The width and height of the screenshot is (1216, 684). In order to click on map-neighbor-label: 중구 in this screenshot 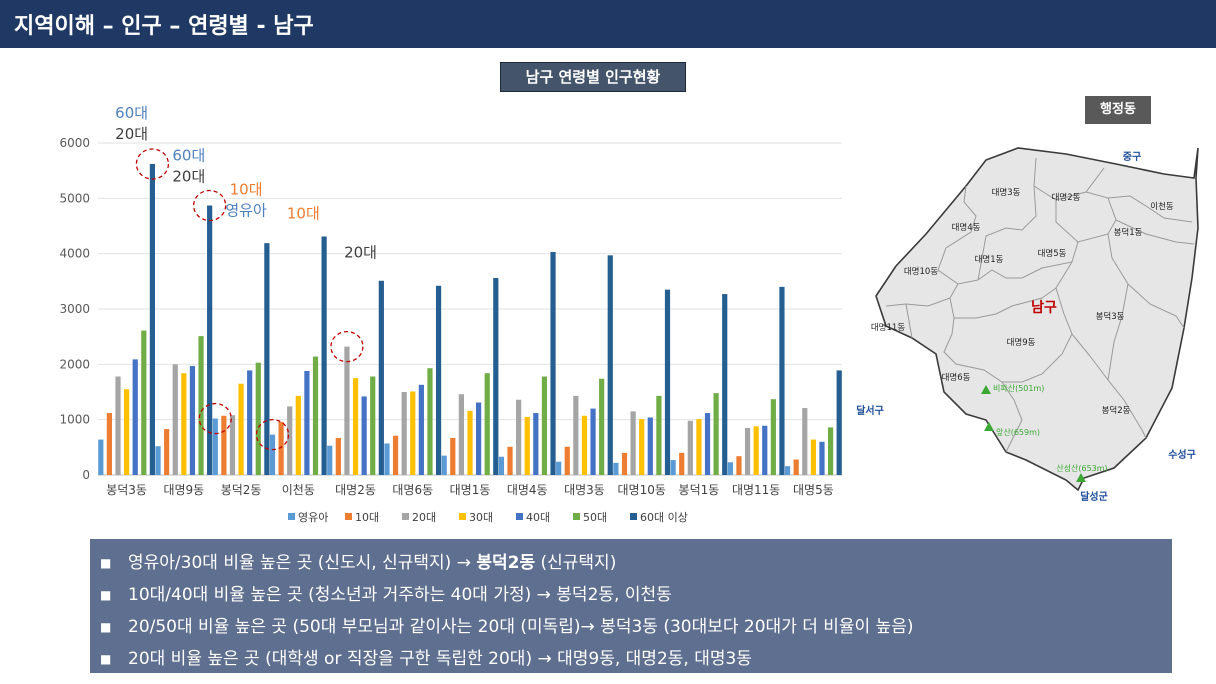, I will do `click(1132, 157)`.